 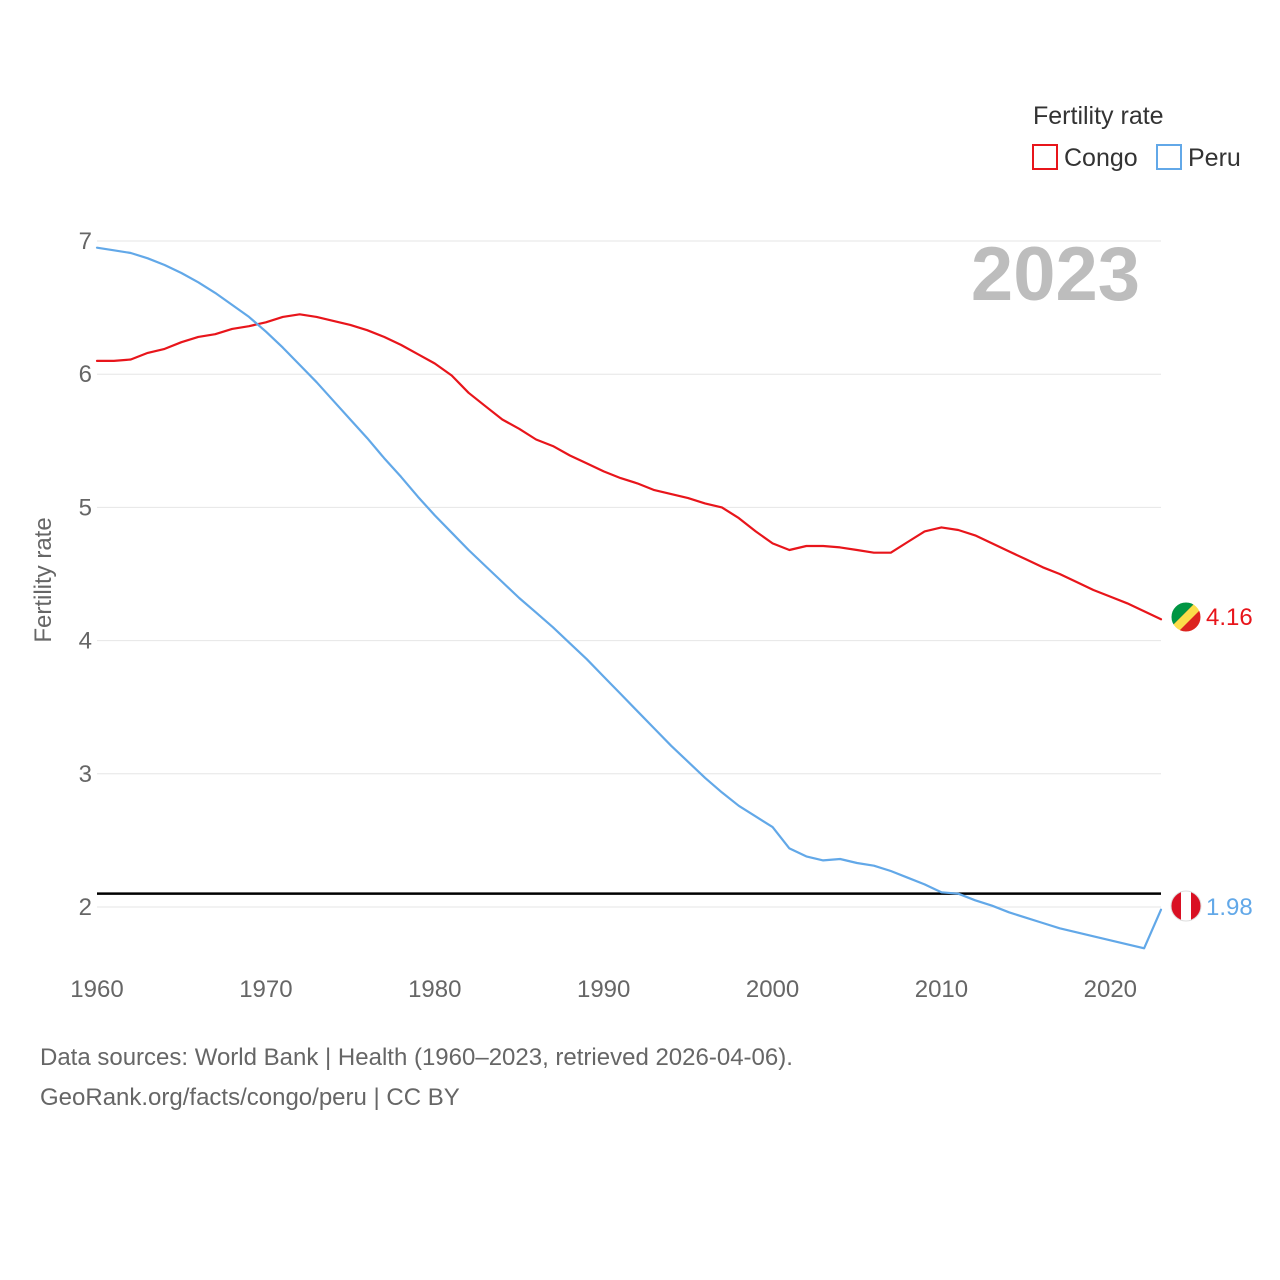 What do you see at coordinates (85, 774) in the screenshot?
I see `y-tick-label: 3` at bounding box center [85, 774].